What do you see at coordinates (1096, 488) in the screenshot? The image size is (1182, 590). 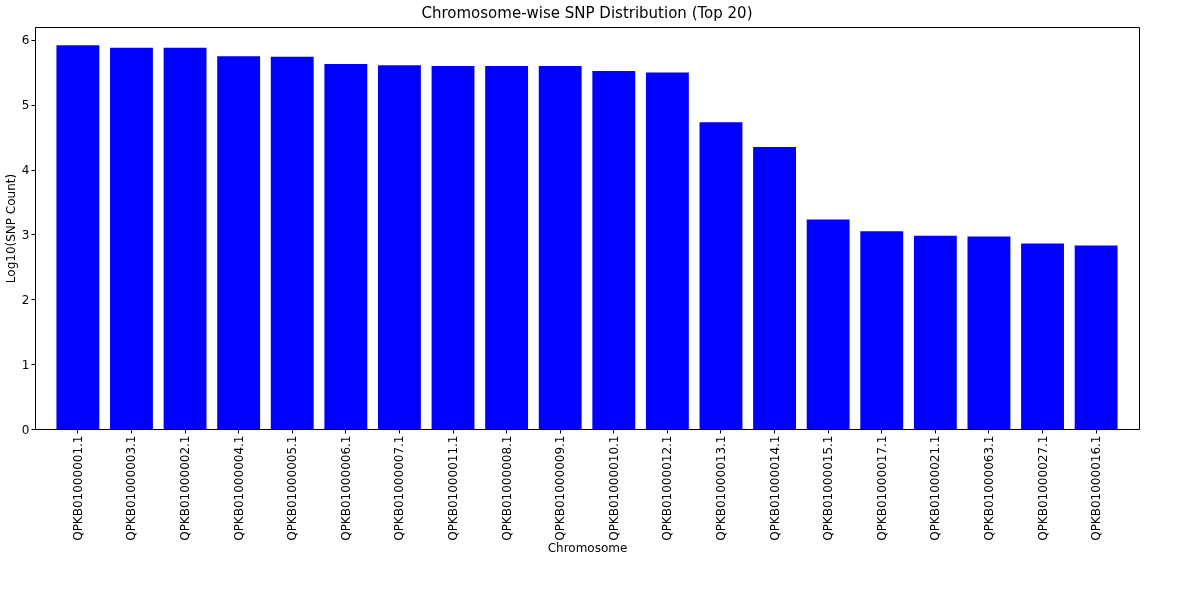 I see `x-tick-label: QPKB01000016.1` at bounding box center [1096, 488].